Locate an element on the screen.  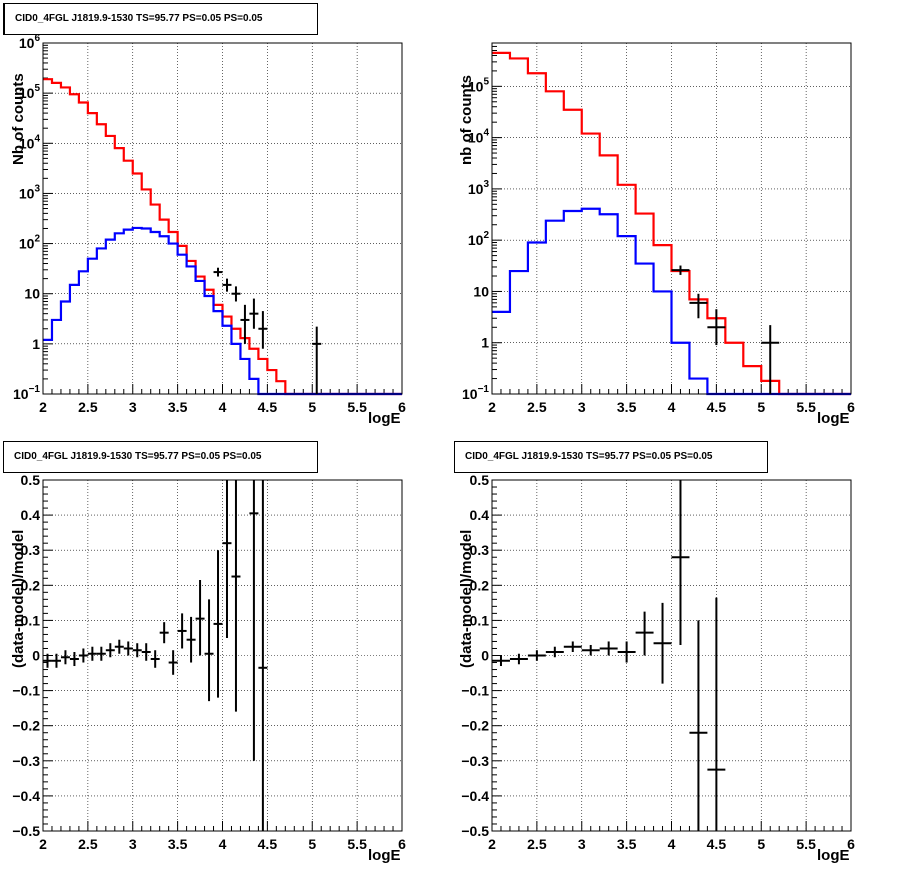
x-tick-label: 5 is located at coordinates (761, 407).